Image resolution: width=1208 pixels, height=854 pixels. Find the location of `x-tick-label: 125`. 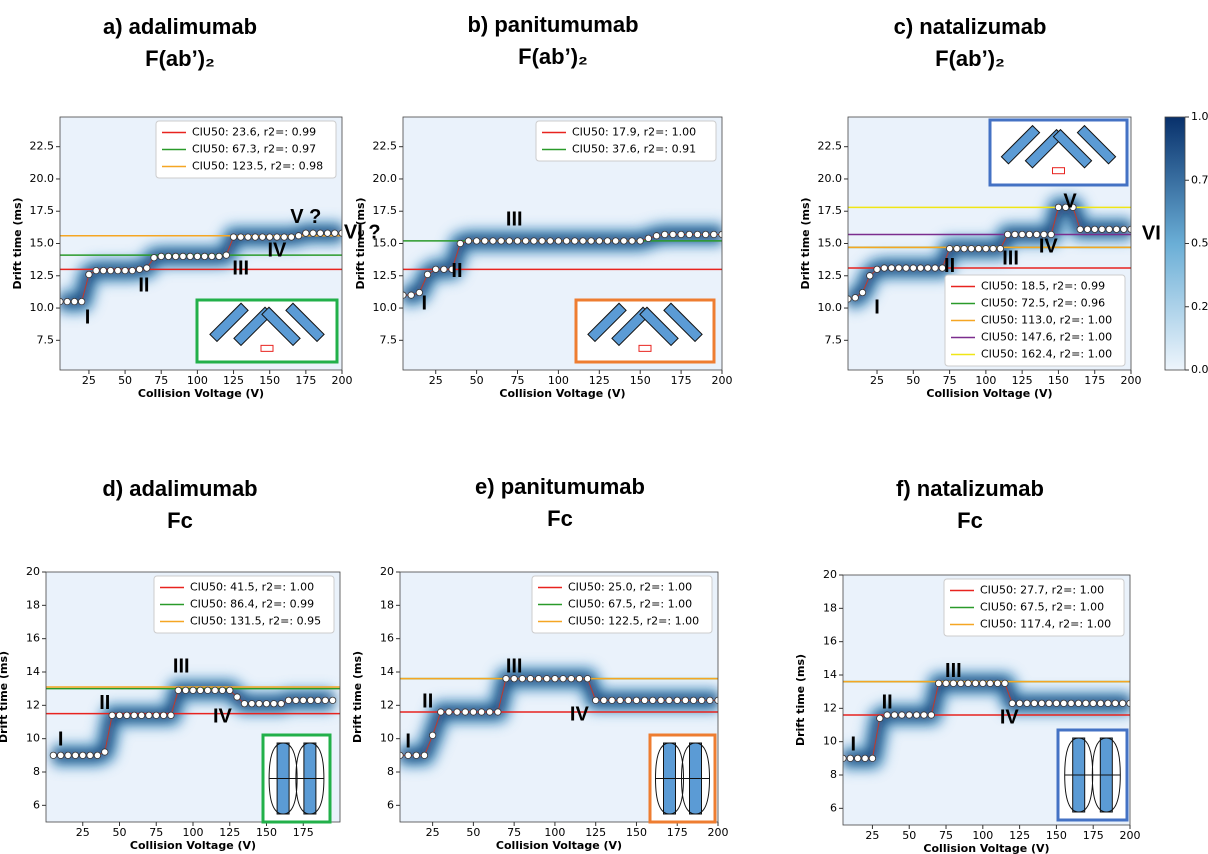

x-tick-label: 125 is located at coordinates (229, 832).